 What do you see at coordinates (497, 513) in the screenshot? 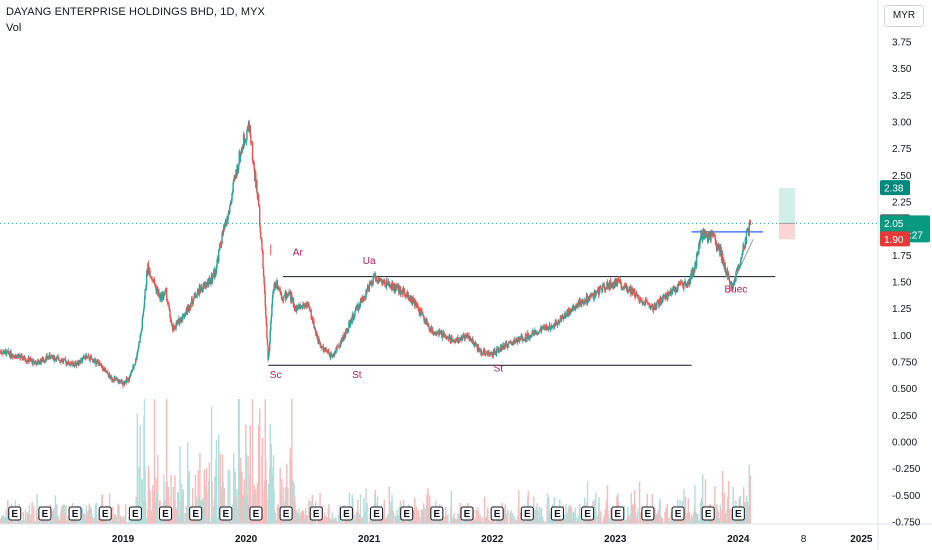
I see `earnings-marker: E` at bounding box center [497, 513].